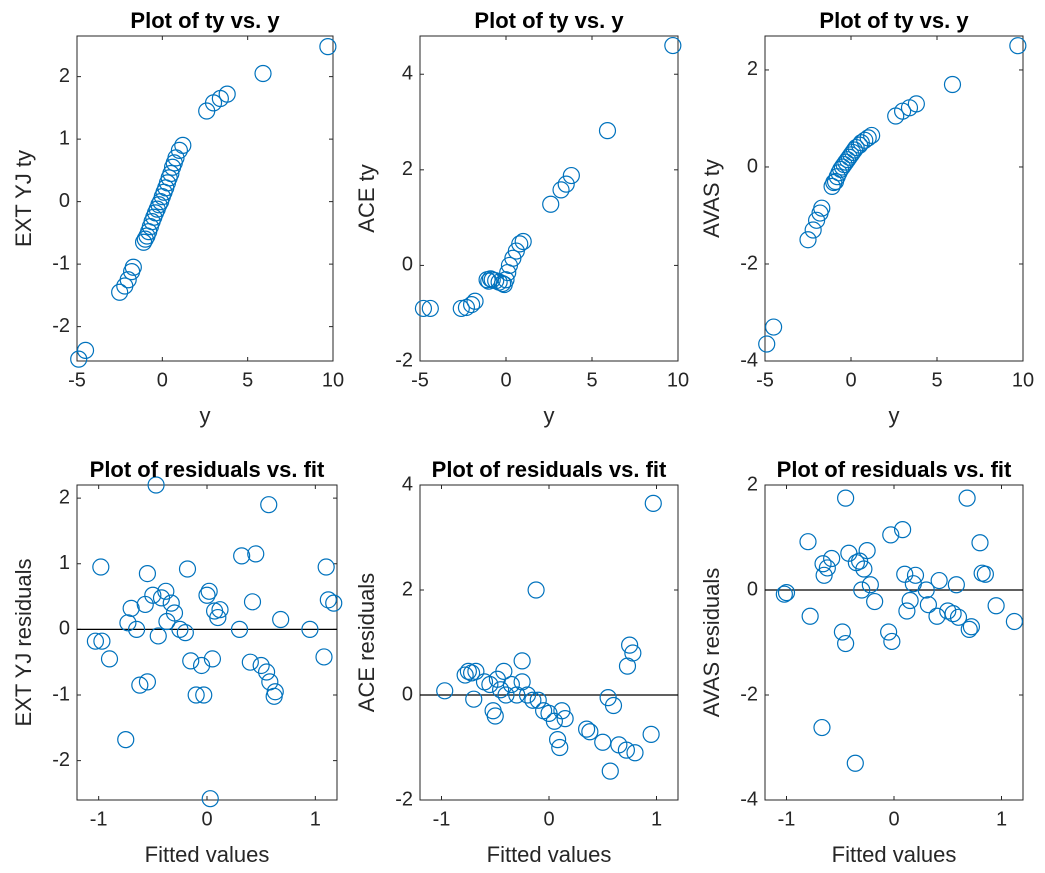  Describe the element at coordinates (936, 380) in the screenshot. I see `x-tick-label: 5` at that location.